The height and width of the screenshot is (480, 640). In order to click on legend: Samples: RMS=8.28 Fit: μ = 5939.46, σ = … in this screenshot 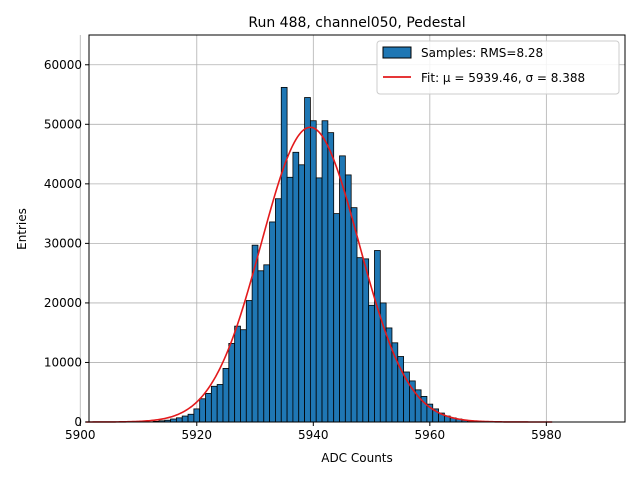, I will do `click(498, 67)`.